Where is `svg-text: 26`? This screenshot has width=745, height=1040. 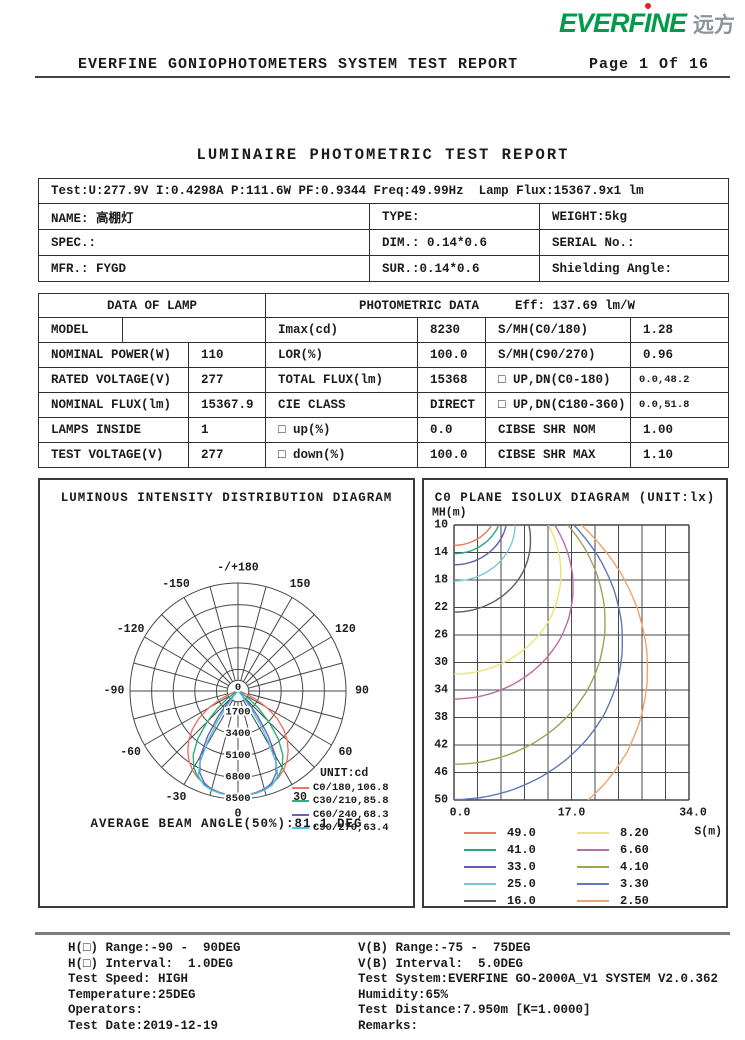 svg-text: 26 is located at coordinates (441, 635).